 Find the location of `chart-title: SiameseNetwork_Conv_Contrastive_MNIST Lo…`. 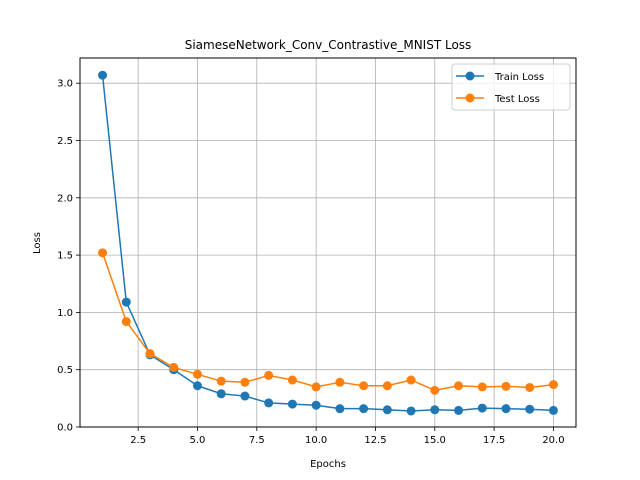

chart-title: SiameseNetwork_Conv_Contrastive_MNIST Lo… is located at coordinates (328, 45).